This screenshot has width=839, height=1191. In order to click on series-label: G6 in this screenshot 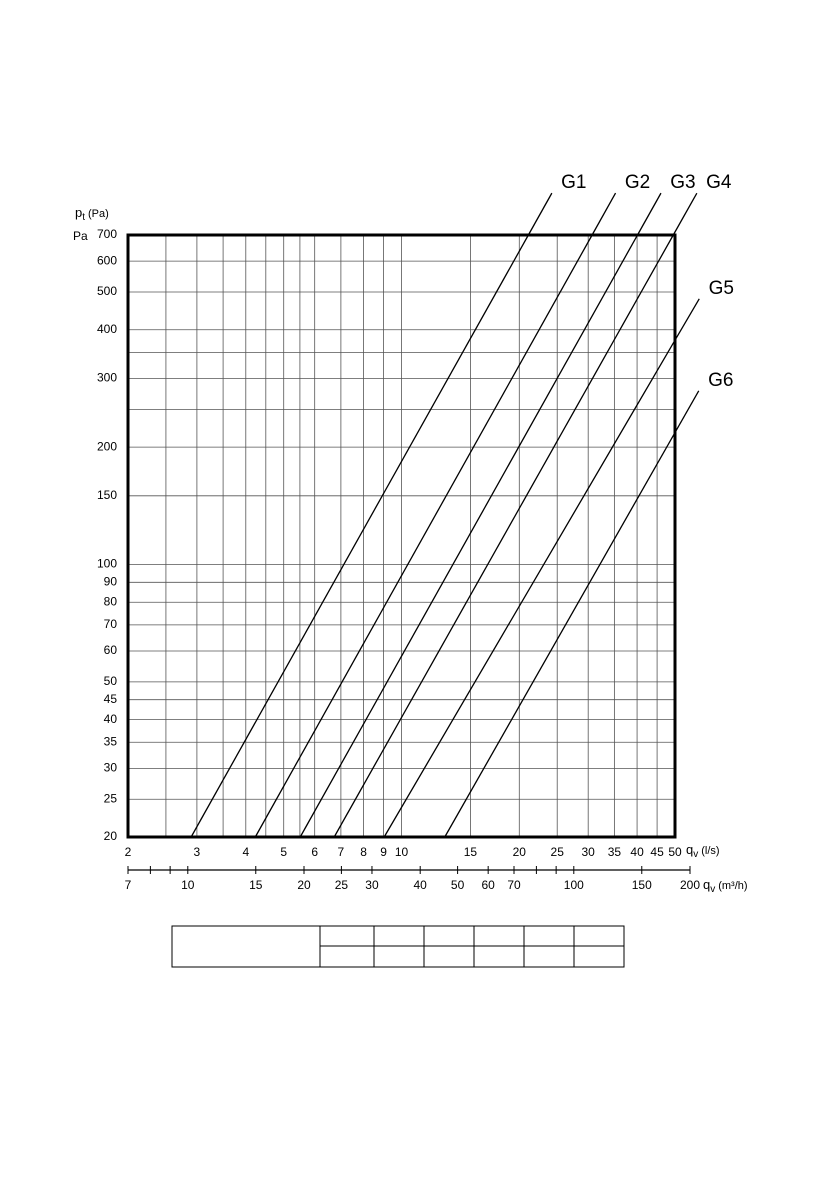, I will do `click(720, 380)`.